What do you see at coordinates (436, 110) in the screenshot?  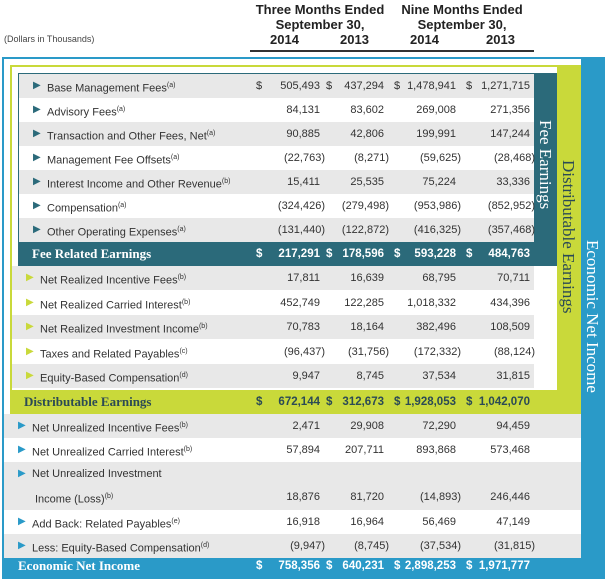 I see `value-cell: 269,008` at bounding box center [436, 110].